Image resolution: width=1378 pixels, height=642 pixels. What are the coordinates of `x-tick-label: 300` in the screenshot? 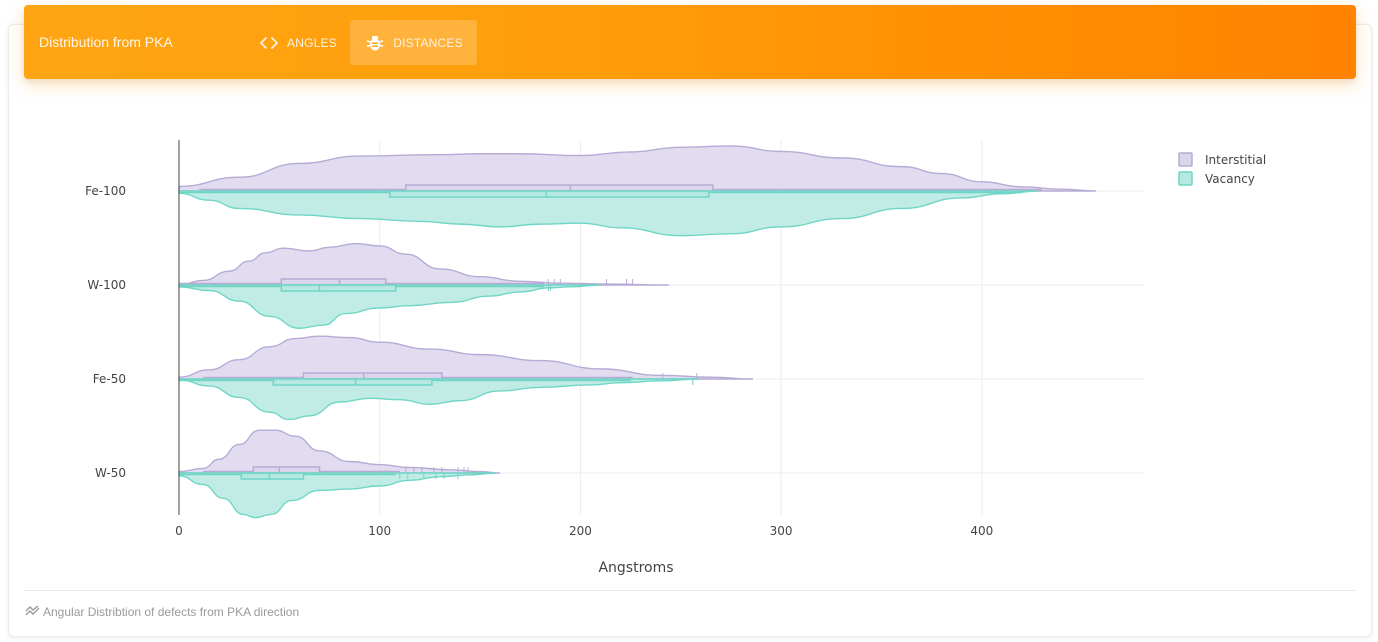 It's located at (781, 531).